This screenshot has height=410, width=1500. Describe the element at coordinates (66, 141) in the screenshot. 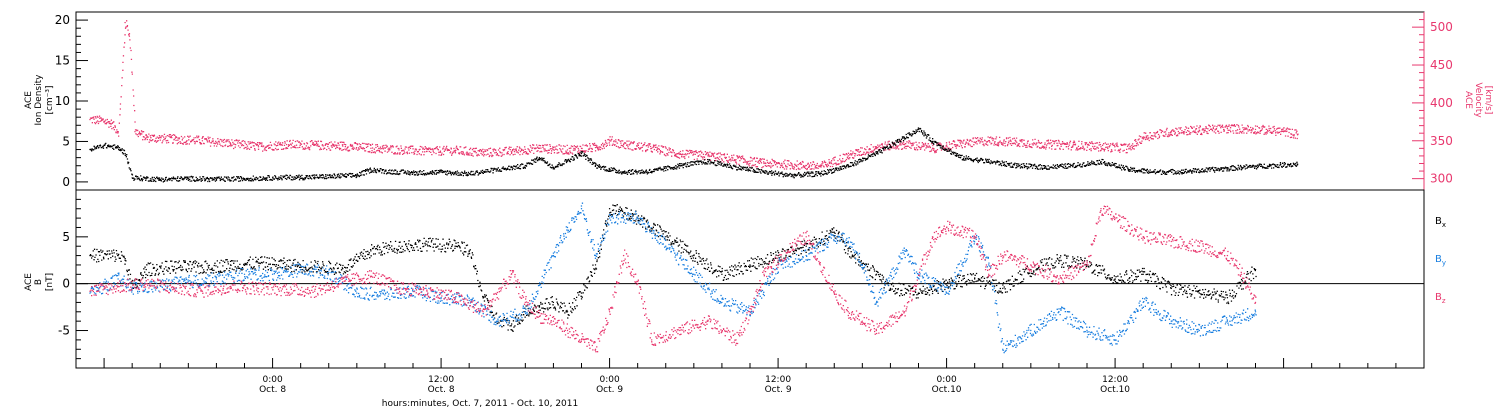

I see `density-tick-label: 5` at that location.